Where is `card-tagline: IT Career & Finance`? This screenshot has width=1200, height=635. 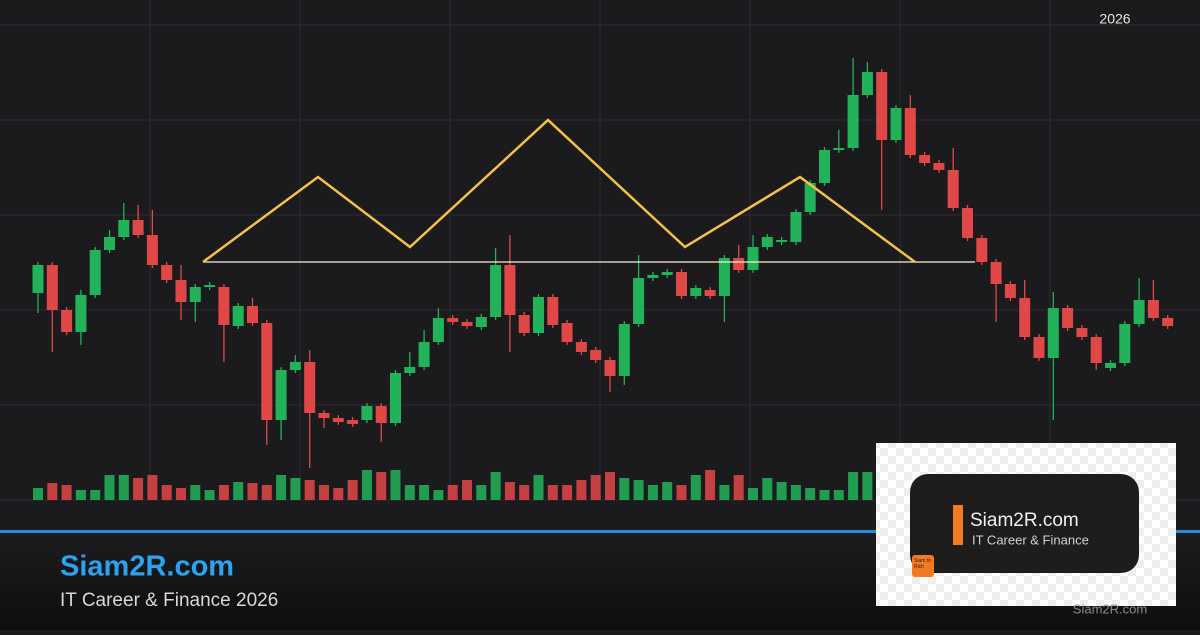 card-tagline: IT Career & Finance is located at coordinates (1030, 539).